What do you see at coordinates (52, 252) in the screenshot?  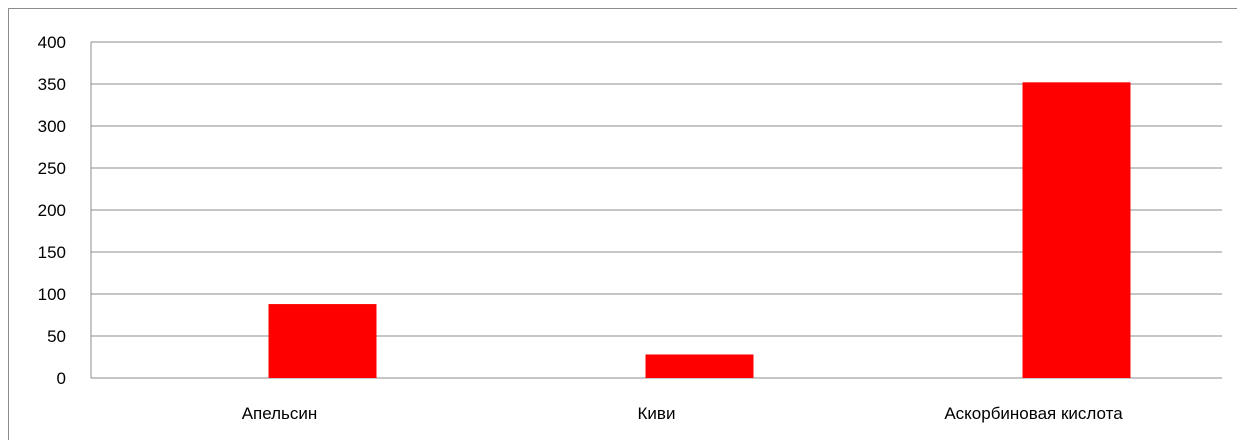 I see `y-tick-label: 150` at bounding box center [52, 252].